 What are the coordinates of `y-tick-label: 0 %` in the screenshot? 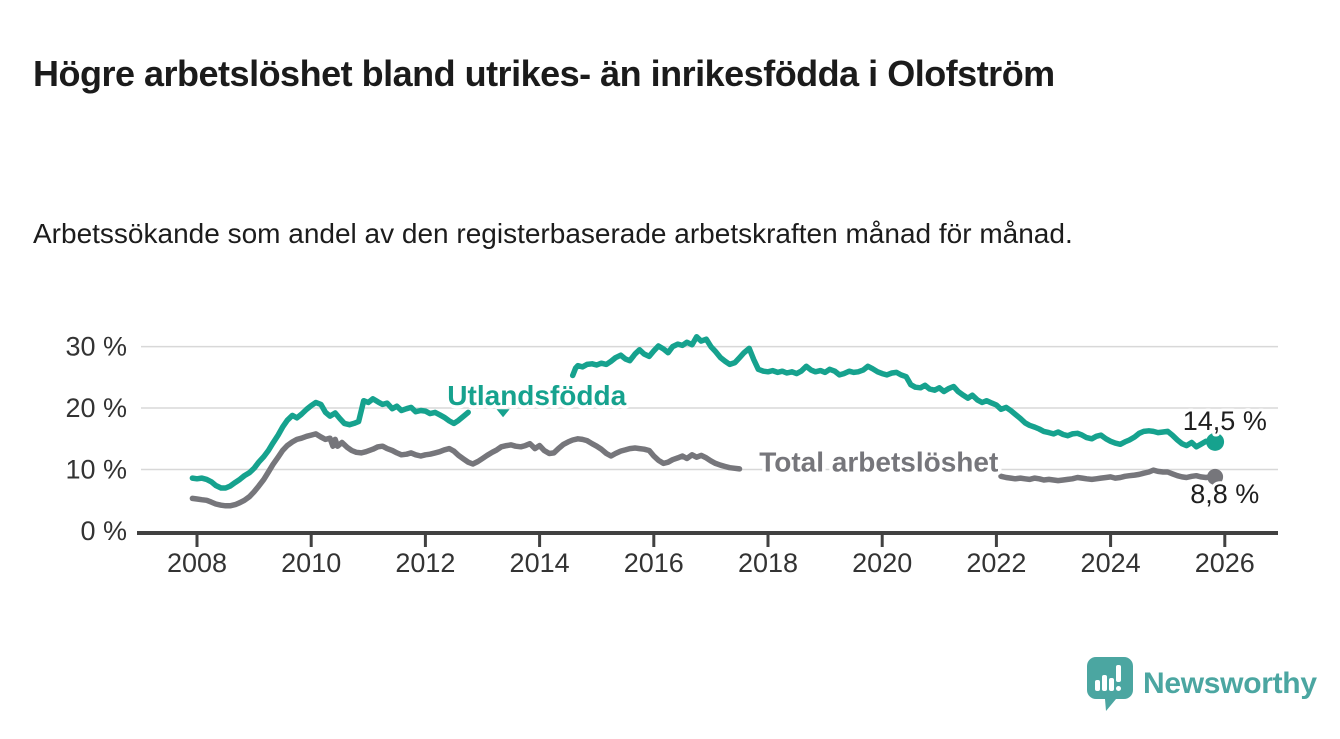 It's located at (103, 531).